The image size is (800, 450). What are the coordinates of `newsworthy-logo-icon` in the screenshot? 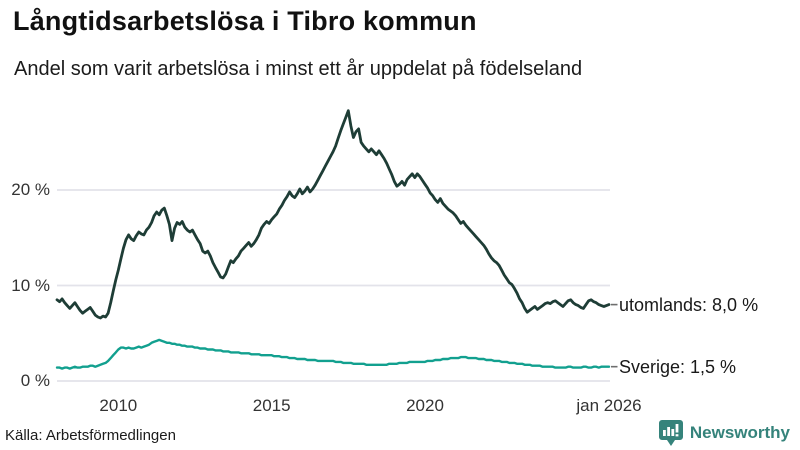 It's located at (670, 433).